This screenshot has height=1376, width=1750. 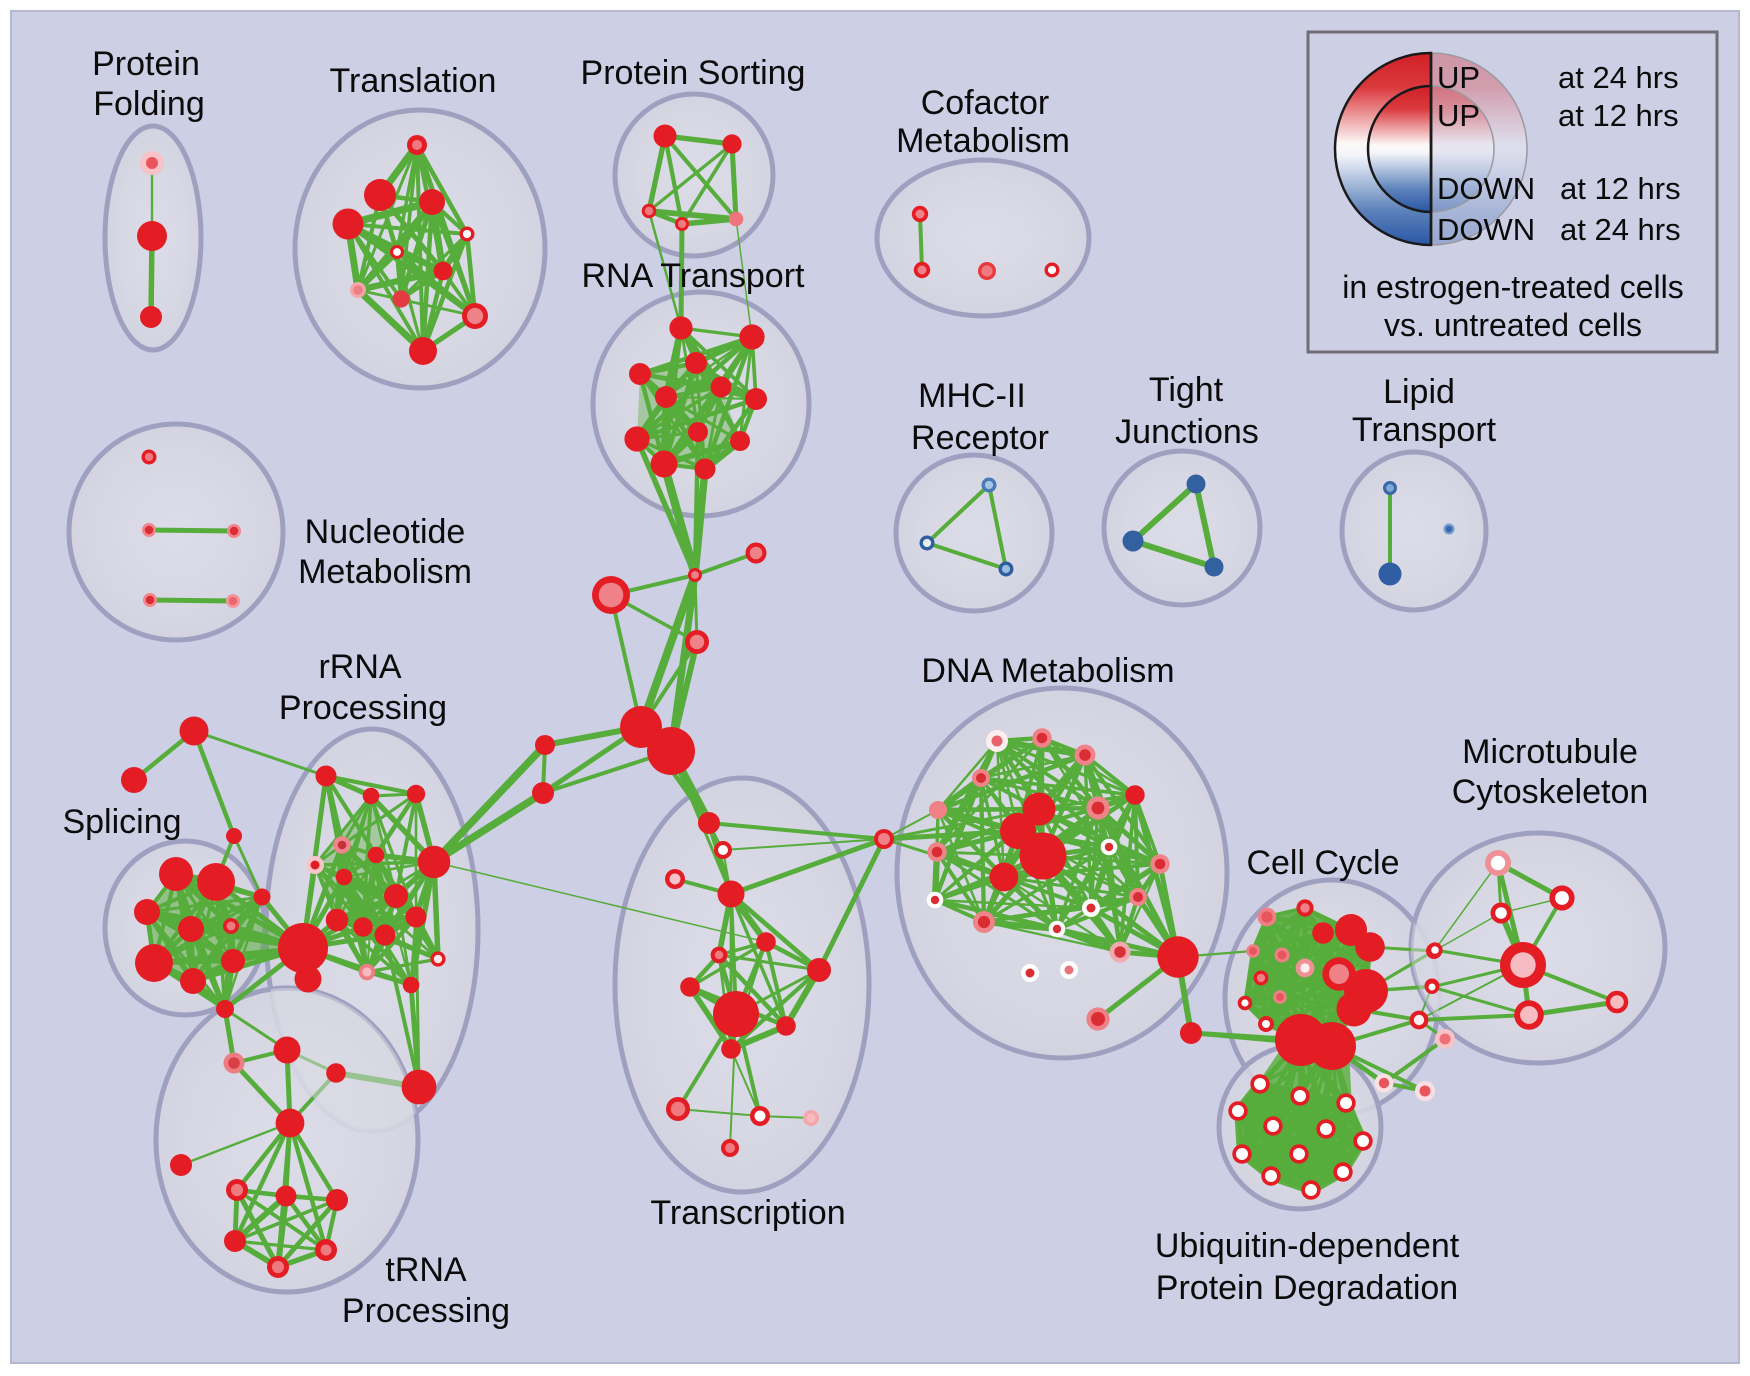 I want to click on svg-text: Protein Sorting, so click(x=693, y=73).